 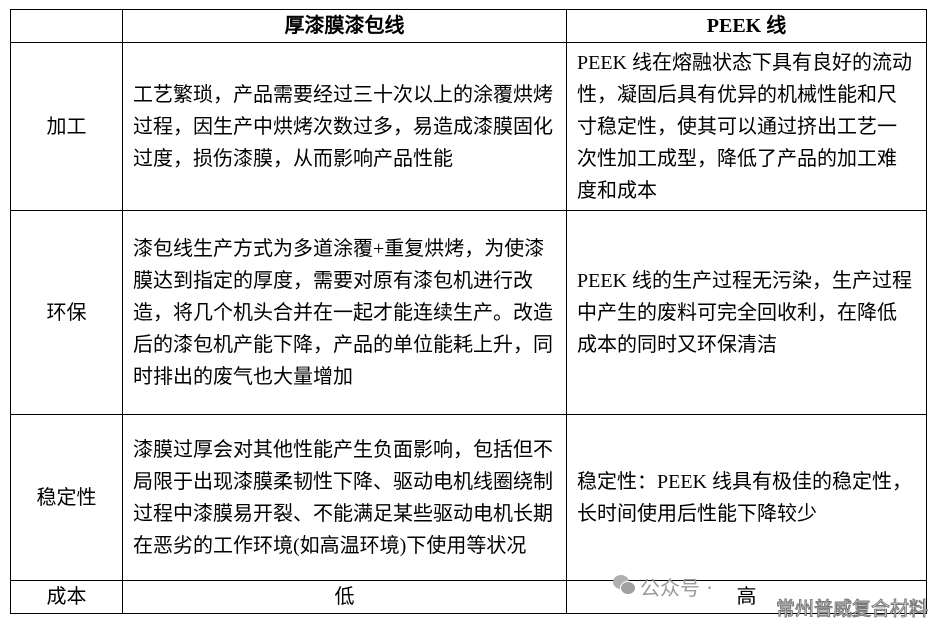 What do you see at coordinates (66, 126) in the screenshot?
I see `row-label: 加工` at bounding box center [66, 126].